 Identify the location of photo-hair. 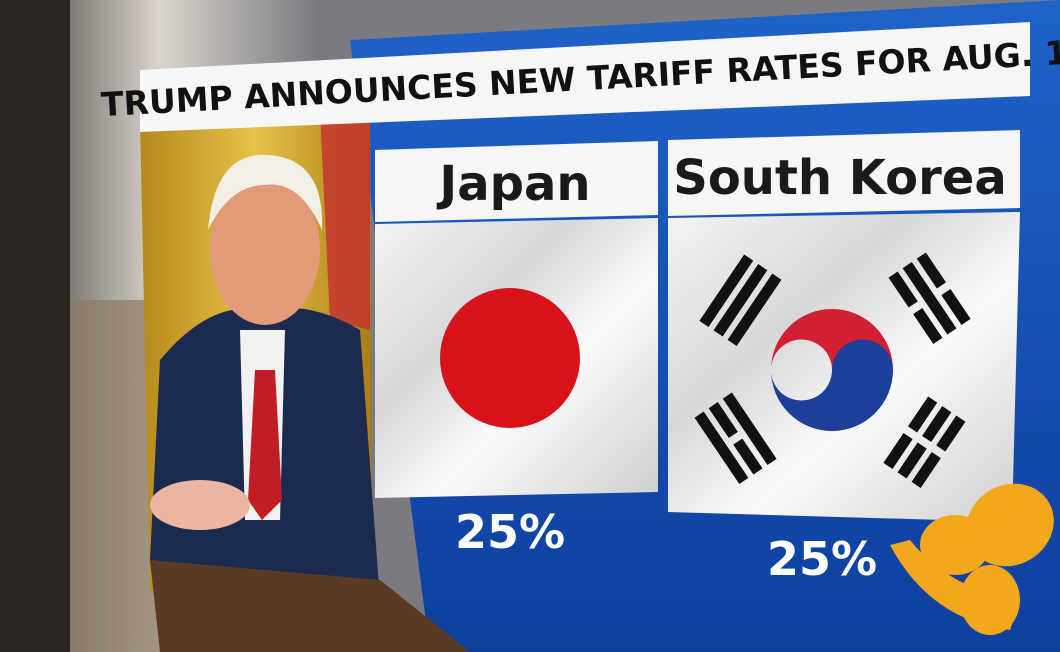
(265, 192).